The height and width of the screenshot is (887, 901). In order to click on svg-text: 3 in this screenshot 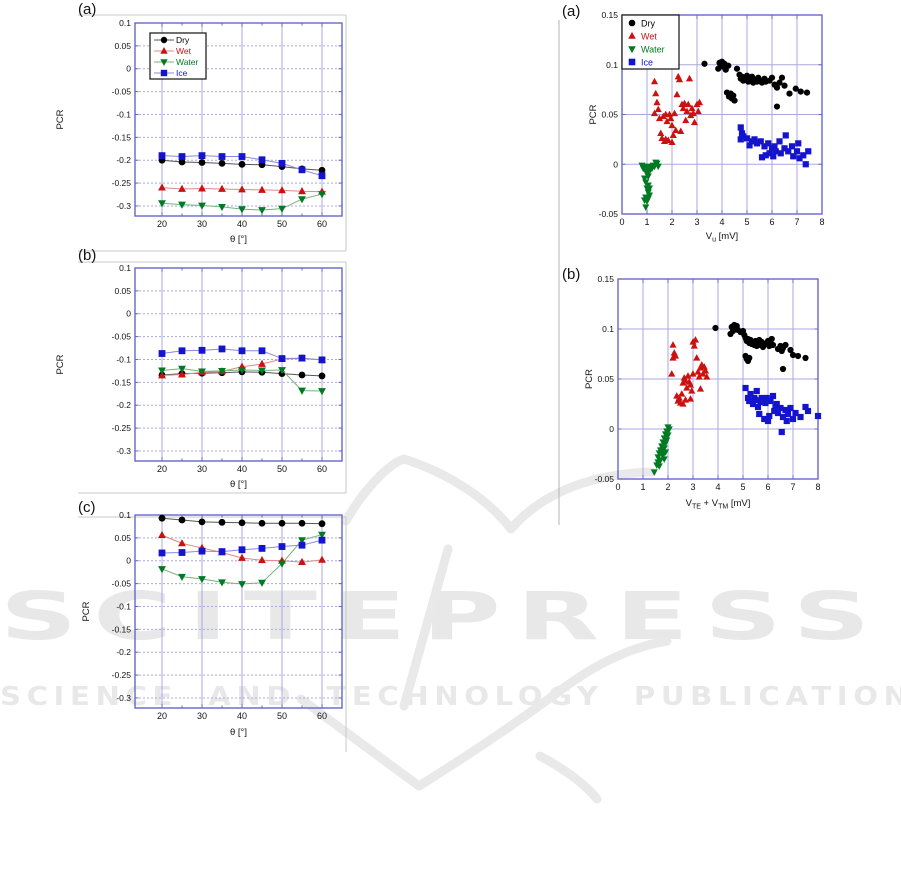, I will do `click(692, 487)`.